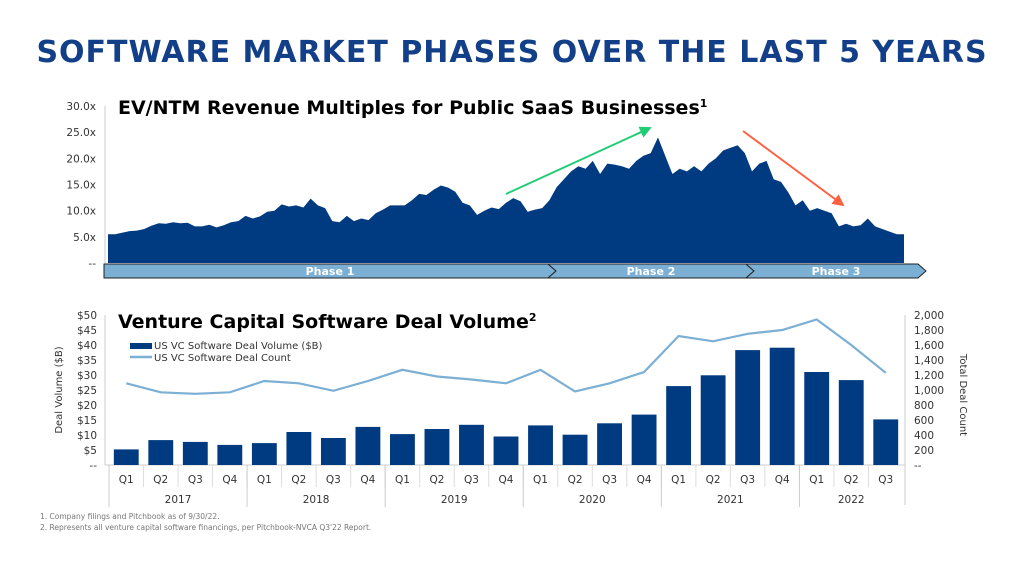 Image resolution: width=1024 pixels, height=576 pixels. What do you see at coordinates (87, 391) in the screenshot?
I see `y-tick-label: $25` at bounding box center [87, 391].